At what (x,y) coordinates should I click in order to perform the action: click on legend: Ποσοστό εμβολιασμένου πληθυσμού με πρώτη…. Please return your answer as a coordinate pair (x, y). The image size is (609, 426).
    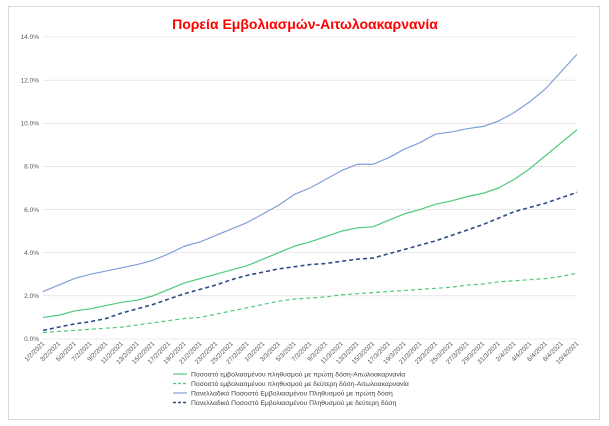
    Looking at the image, I should click on (291, 388).